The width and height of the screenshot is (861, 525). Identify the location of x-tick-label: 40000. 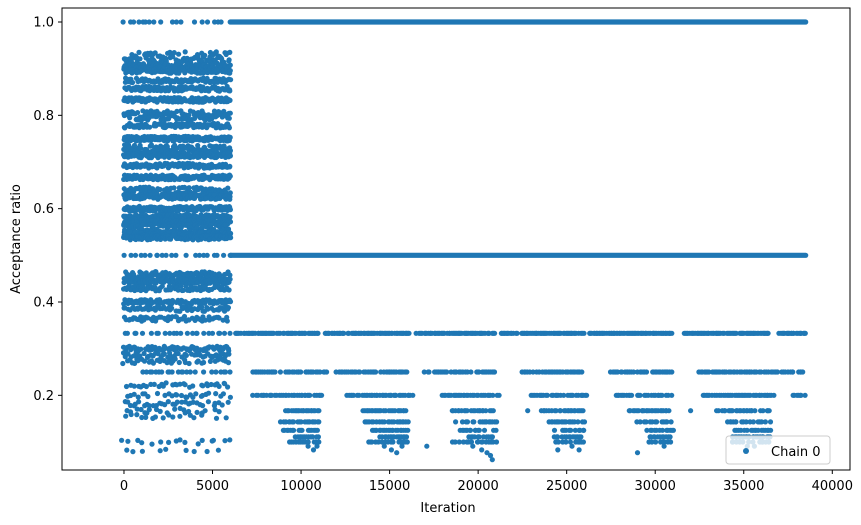
(832, 486).